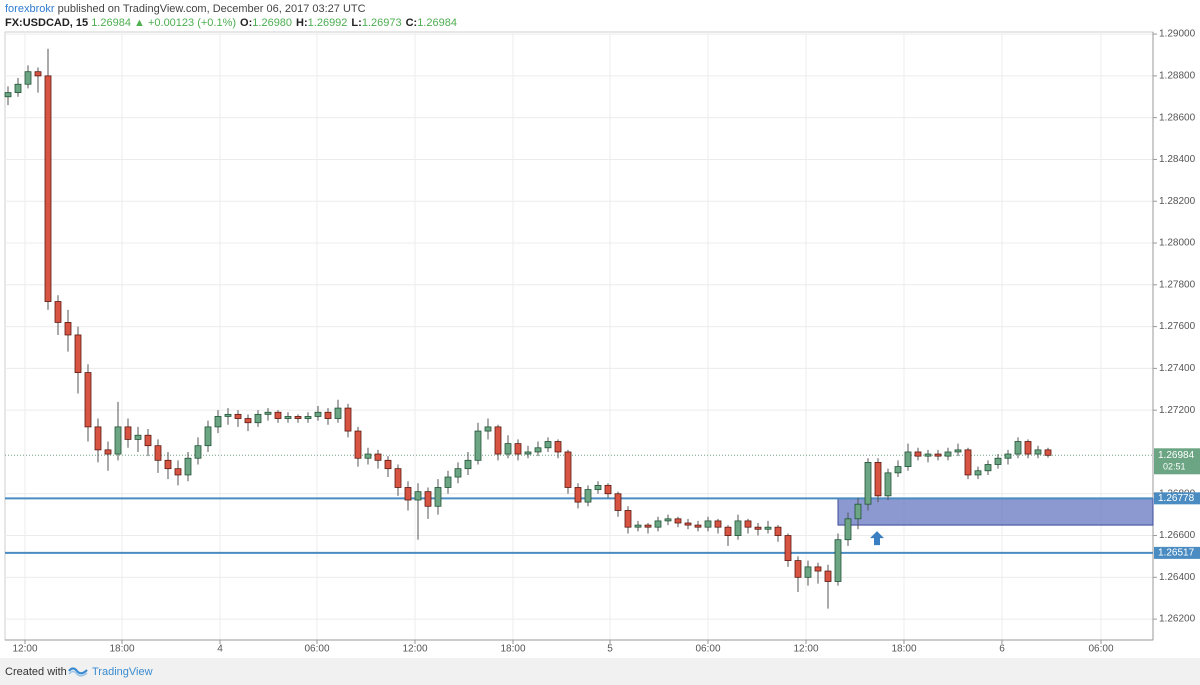 This screenshot has height=685, width=1200. What do you see at coordinates (111, 23) in the screenshot?
I see `last-price: 1.26984` at bounding box center [111, 23].